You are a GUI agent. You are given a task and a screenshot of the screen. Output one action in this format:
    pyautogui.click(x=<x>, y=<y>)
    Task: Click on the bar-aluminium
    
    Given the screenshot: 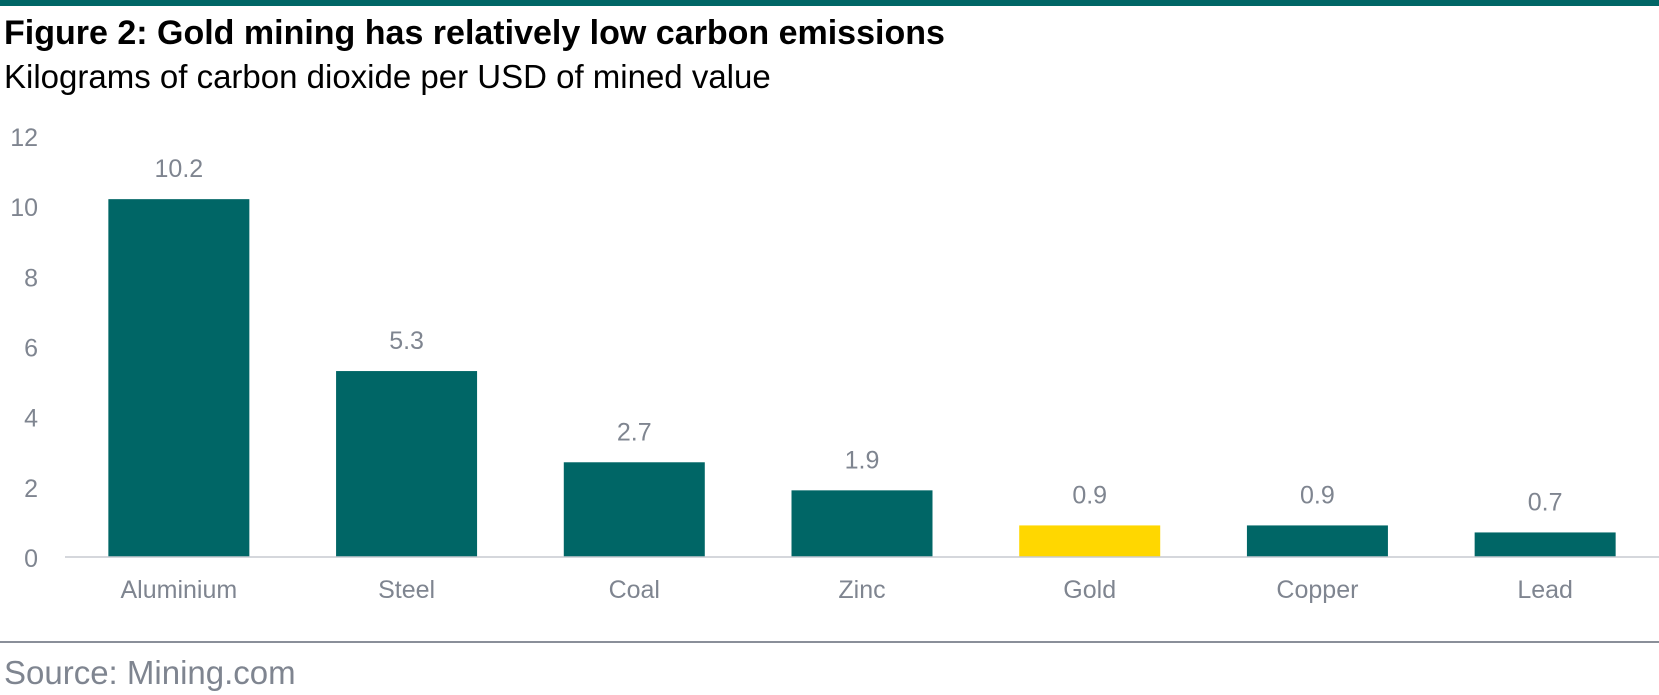 What is the action you would take?
    pyautogui.click(x=179, y=378)
    